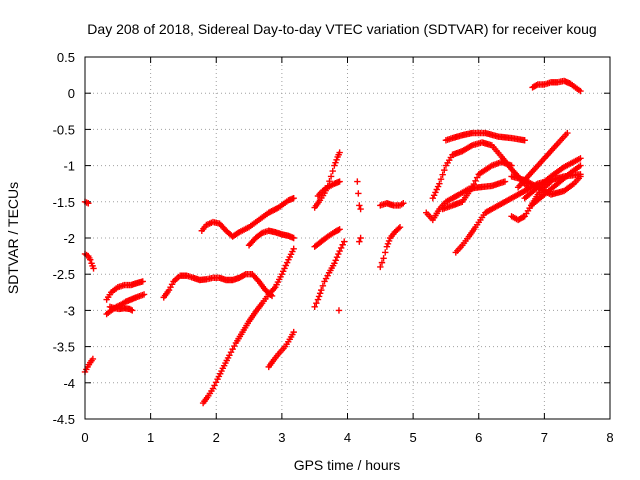  I want to click on y-tick-label: -2, so click(69, 238).